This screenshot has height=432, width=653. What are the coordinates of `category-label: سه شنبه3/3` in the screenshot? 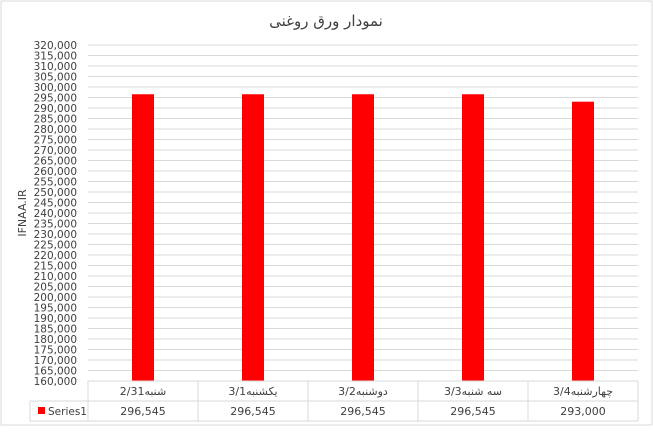 It's located at (473, 391).